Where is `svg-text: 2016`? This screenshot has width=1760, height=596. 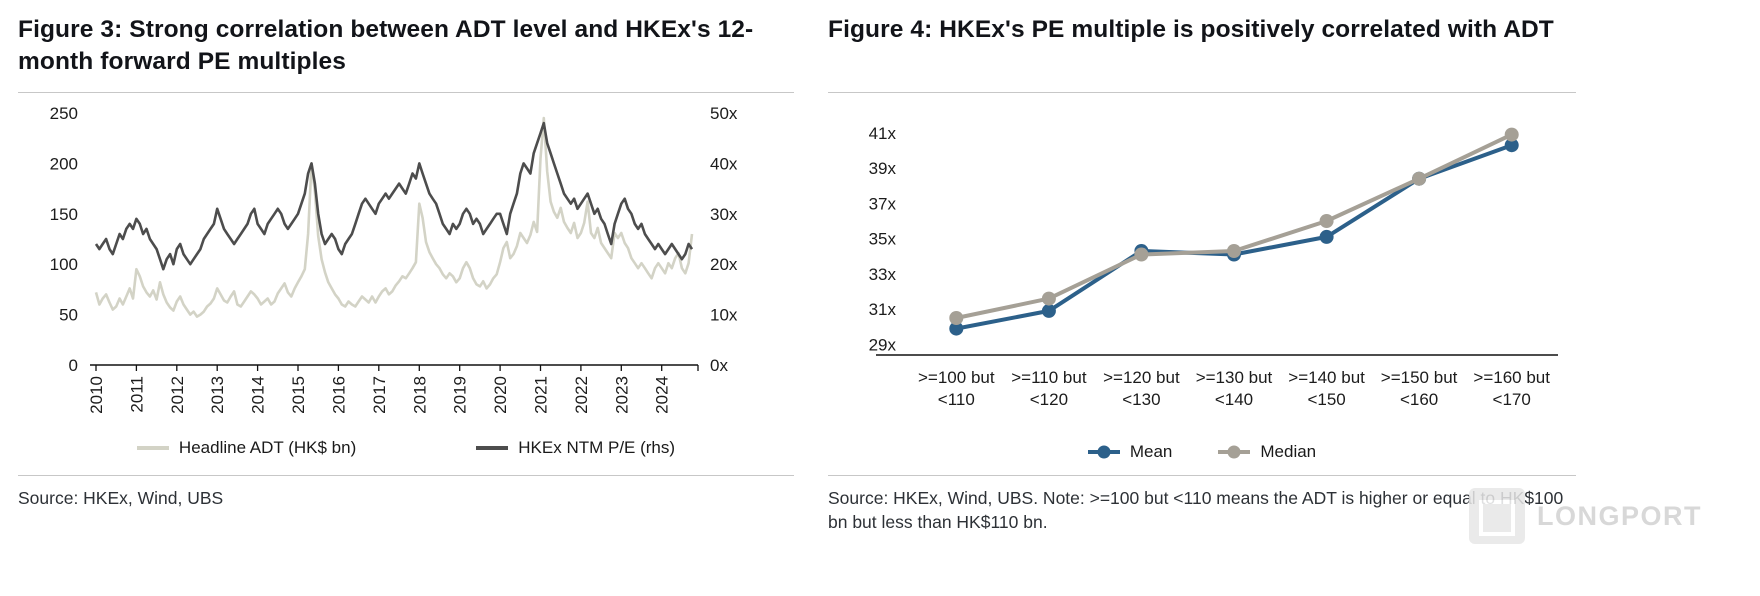
svg-text: 2016 is located at coordinates (338, 395).